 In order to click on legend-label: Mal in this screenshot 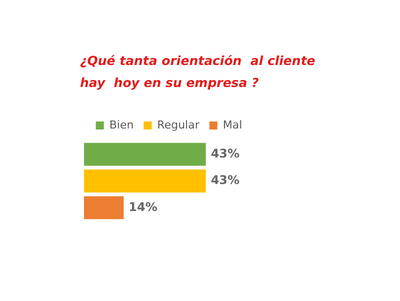, I will do `click(232, 125)`.